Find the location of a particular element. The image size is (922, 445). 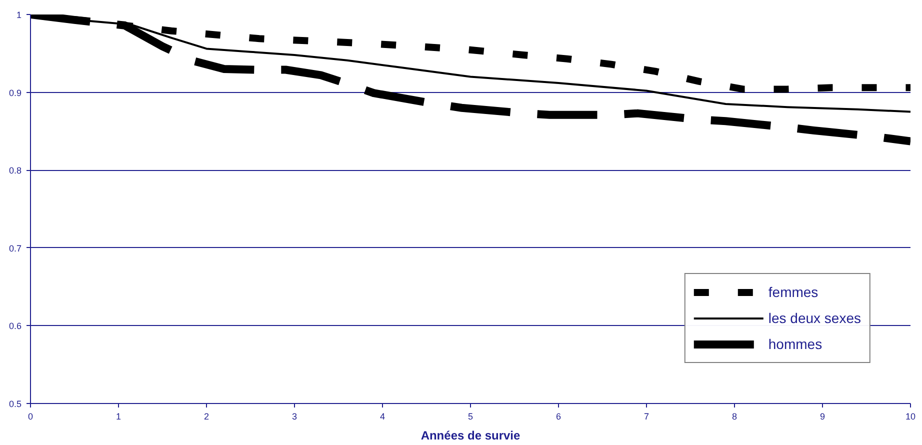

legend-label: les deux sexes is located at coordinates (814, 318).